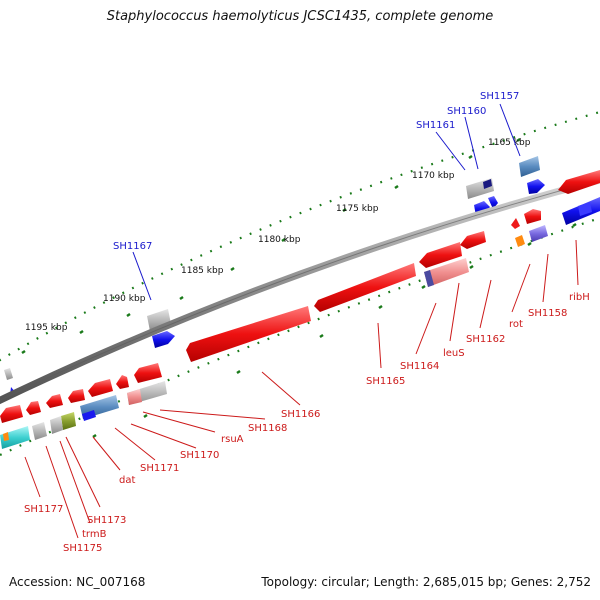  What do you see at coordinates (68, 421) in the screenshot?
I see `gene-reverse-trmb` at bounding box center [68, 421].